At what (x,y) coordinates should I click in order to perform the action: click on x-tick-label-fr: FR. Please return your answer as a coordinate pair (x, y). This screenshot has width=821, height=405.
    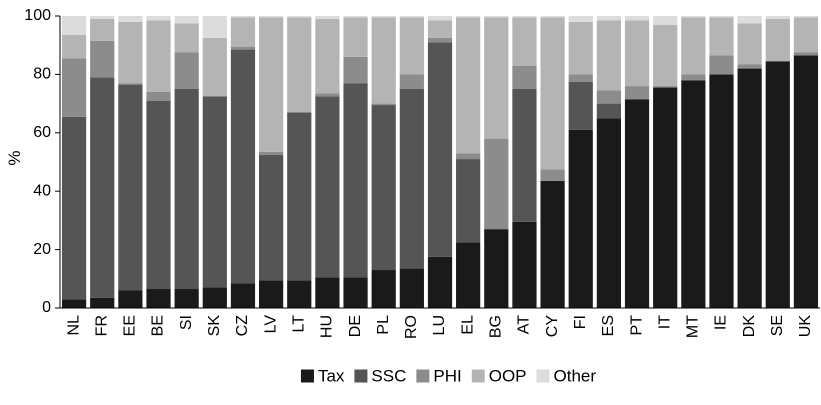
    Looking at the image, I should click on (101, 325).